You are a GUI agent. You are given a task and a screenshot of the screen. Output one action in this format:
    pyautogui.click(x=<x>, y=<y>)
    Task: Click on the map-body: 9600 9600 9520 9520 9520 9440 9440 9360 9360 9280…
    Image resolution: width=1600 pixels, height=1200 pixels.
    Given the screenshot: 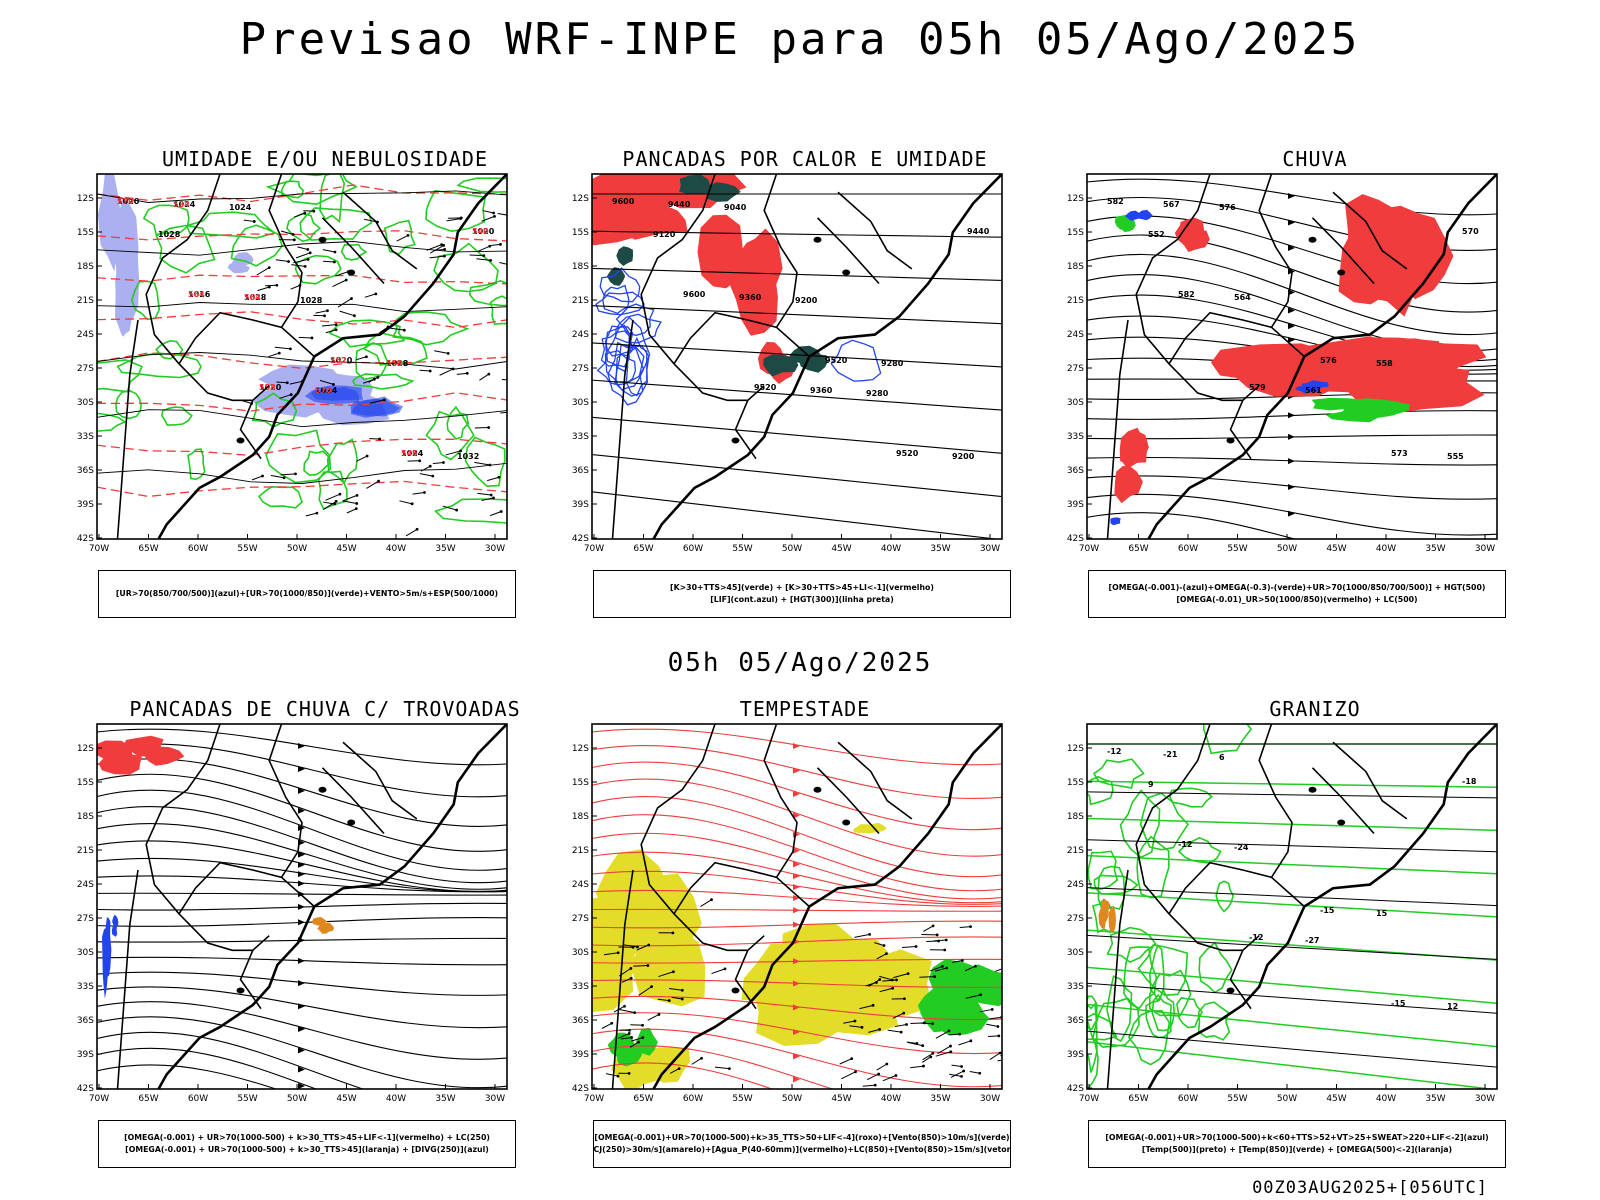 What is the action you would take?
    pyautogui.click(x=797, y=356)
    